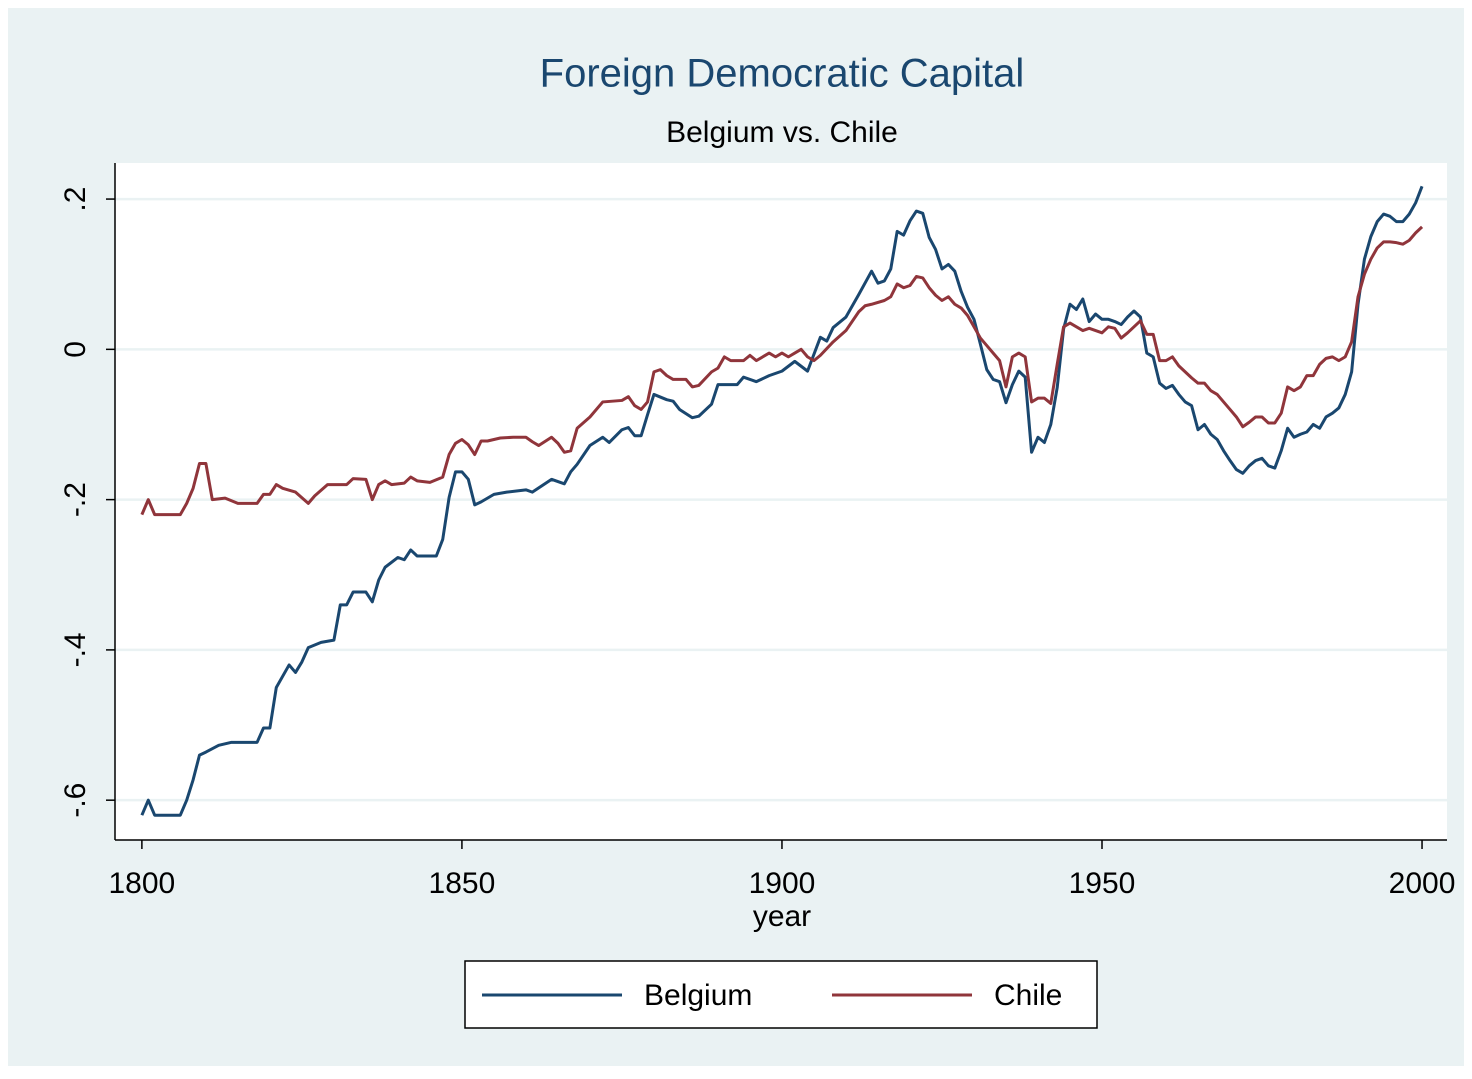 This screenshot has width=1472, height=1079. Describe the element at coordinates (782, 132) in the screenshot. I see `chart-subtitle: Belgium vs. Chile` at that location.